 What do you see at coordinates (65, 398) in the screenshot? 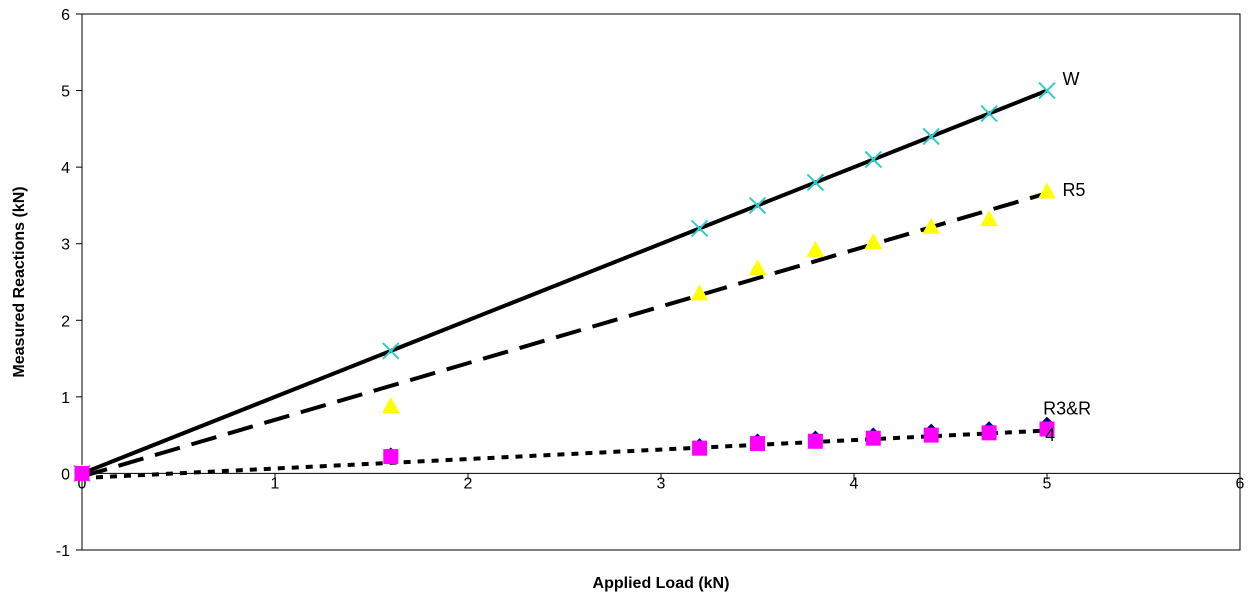
I see `y-tick-label: 1` at bounding box center [65, 398].